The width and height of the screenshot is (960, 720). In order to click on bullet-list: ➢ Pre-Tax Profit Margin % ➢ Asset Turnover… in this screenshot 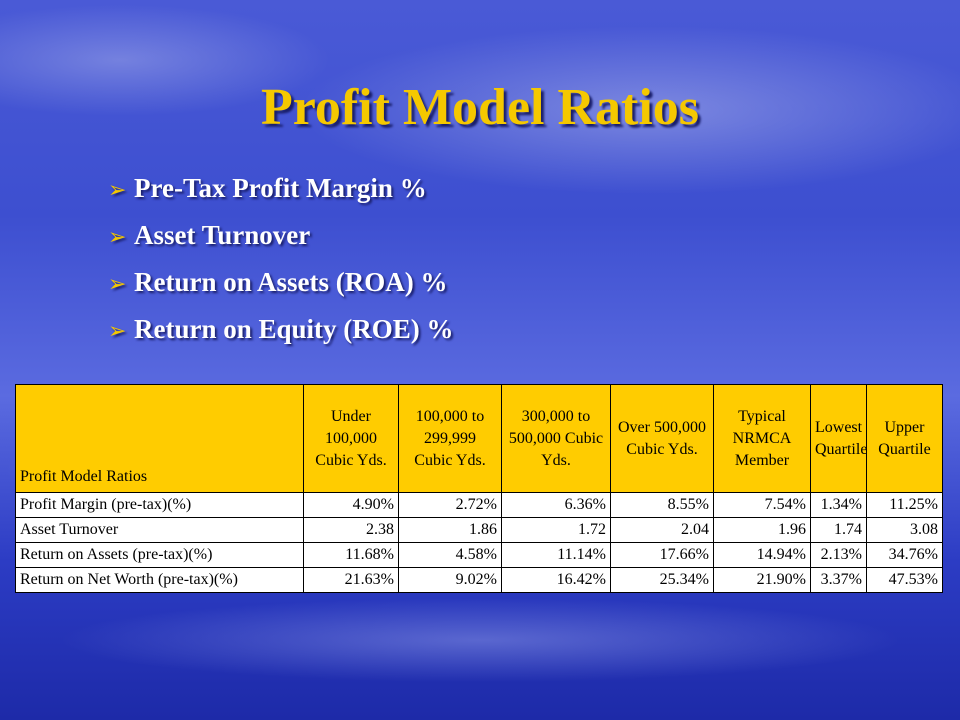, I will do `click(281, 259)`.